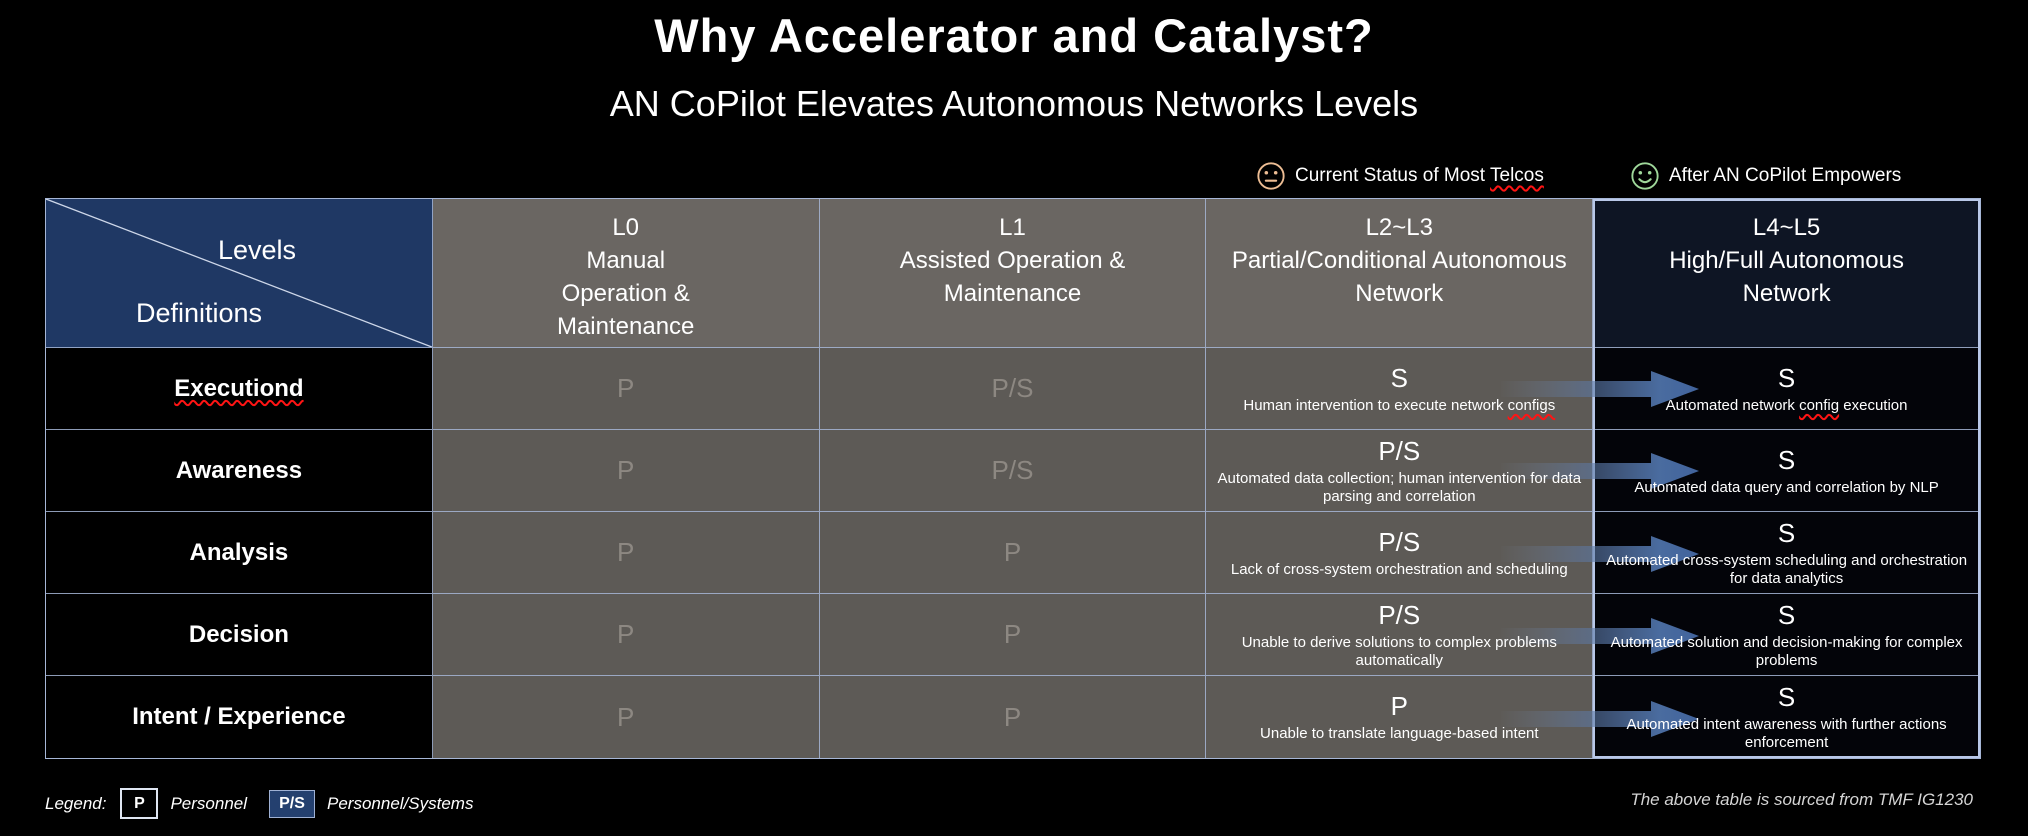  I want to click on header-l1: L1 Assisted Operation & Maintenance, so click(1013, 273).